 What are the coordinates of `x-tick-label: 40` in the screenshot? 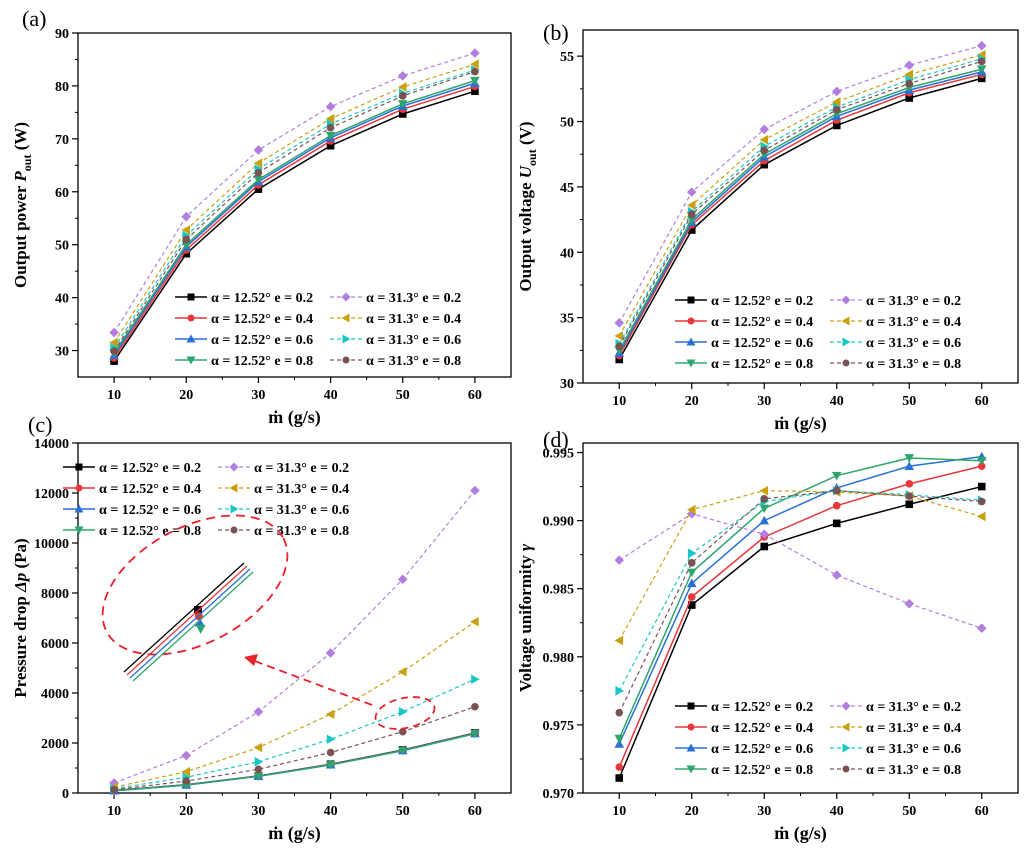 It's located at (331, 811).